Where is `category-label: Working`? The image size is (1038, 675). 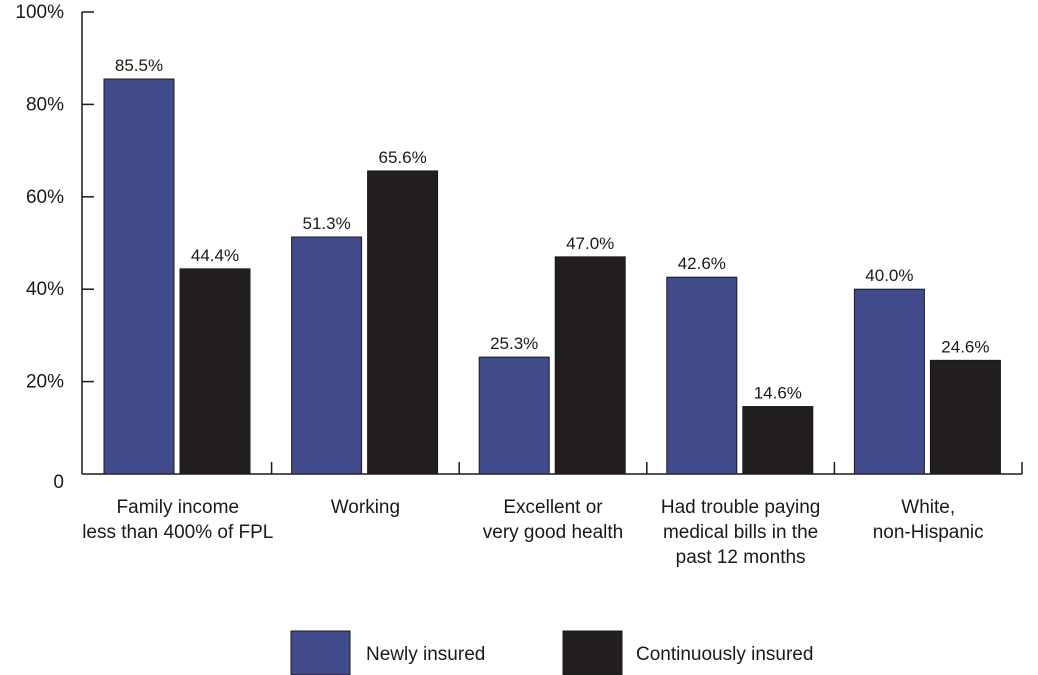
category-label: Working is located at coordinates (365, 507).